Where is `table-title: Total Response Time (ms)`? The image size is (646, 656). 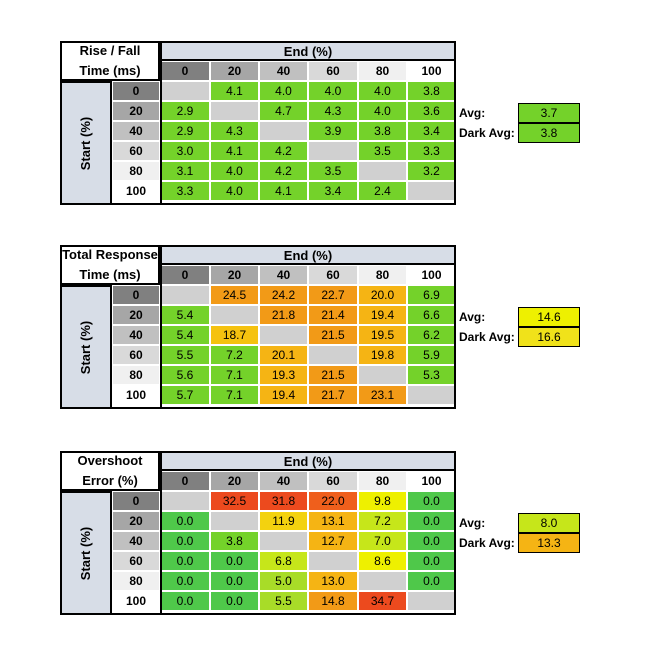
table-title: Total Response Time (ms) is located at coordinates (110, 265).